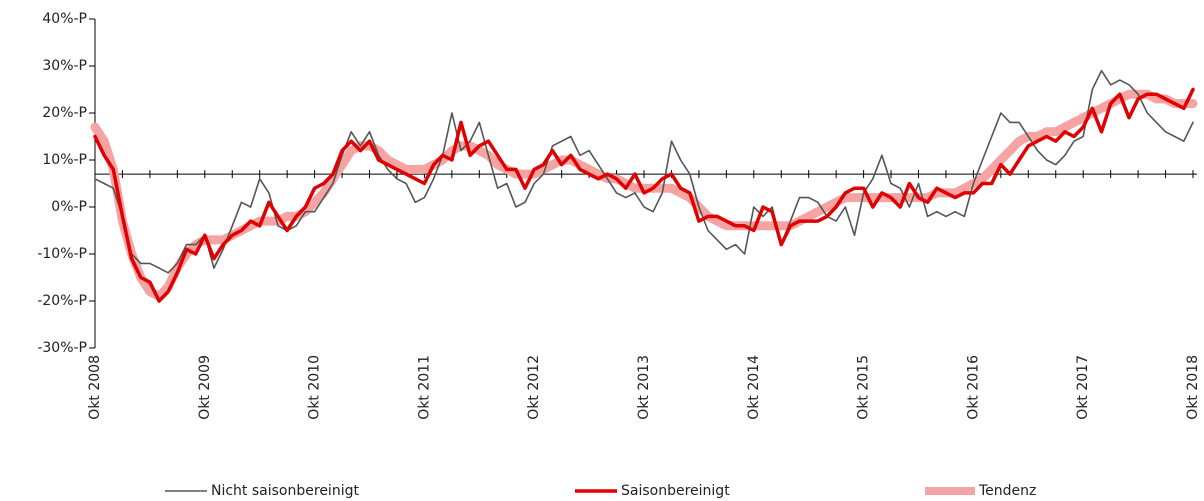 The image size is (1204, 501). Describe the element at coordinates (1007, 491) in the screenshot. I see `legend-label: Tendenz` at that location.